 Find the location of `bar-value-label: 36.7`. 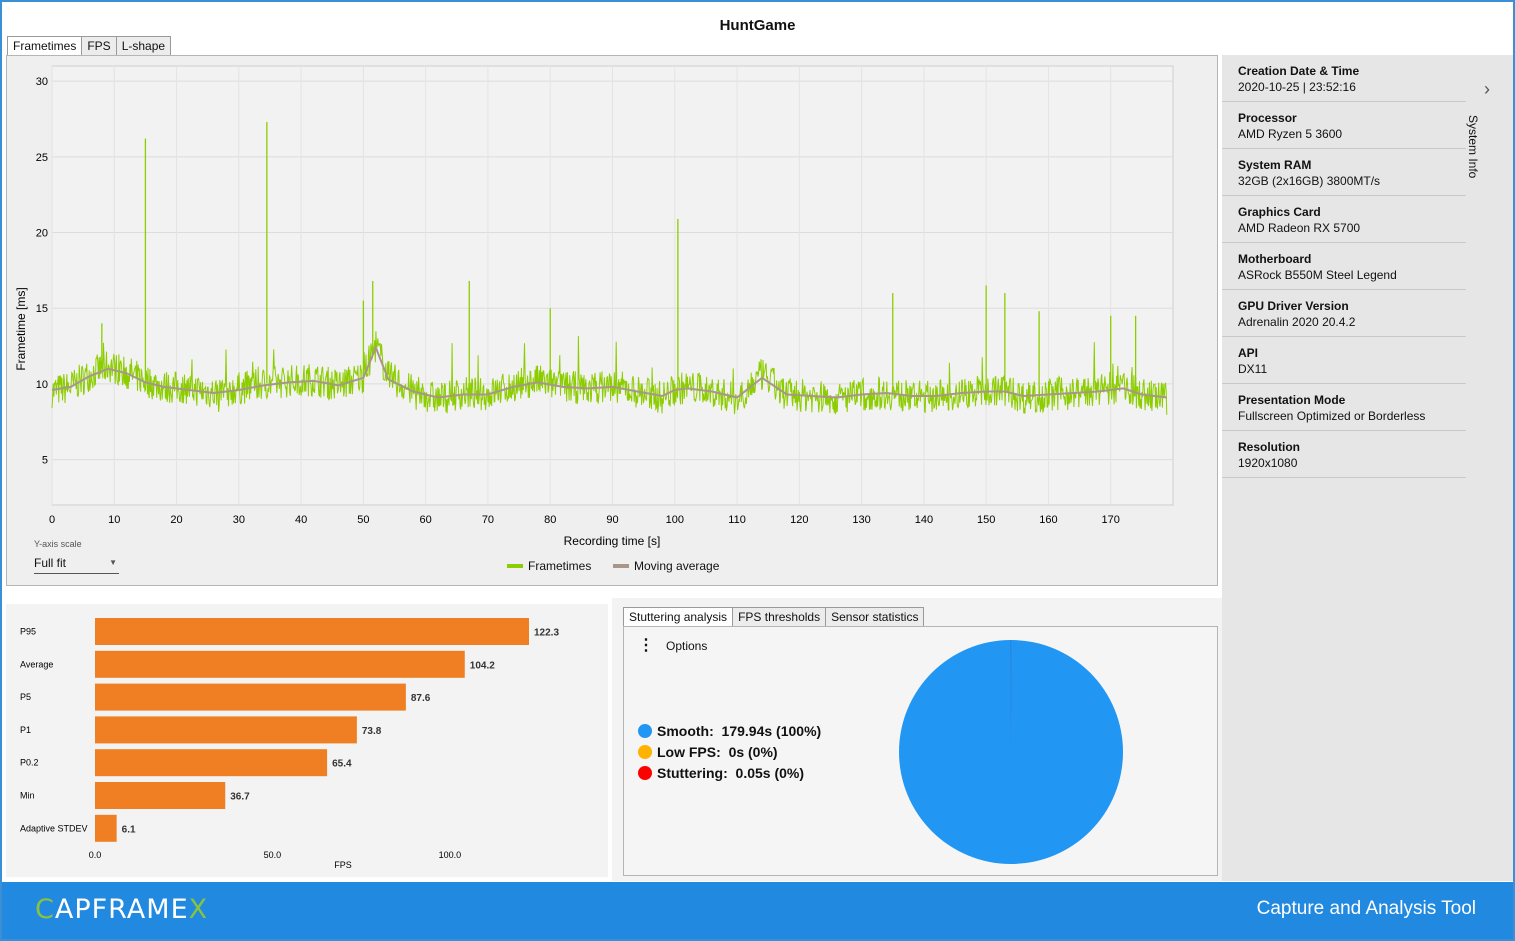

bar-value-label: 36.7 is located at coordinates (240, 797).